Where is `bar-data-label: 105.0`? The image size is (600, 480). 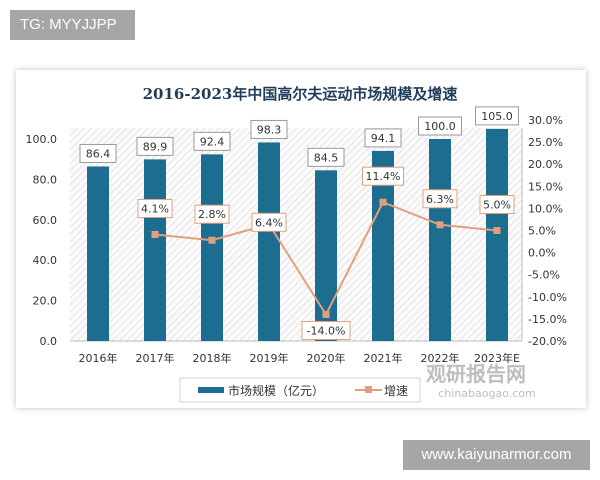
bar-data-label: 105.0 is located at coordinates (497, 116).